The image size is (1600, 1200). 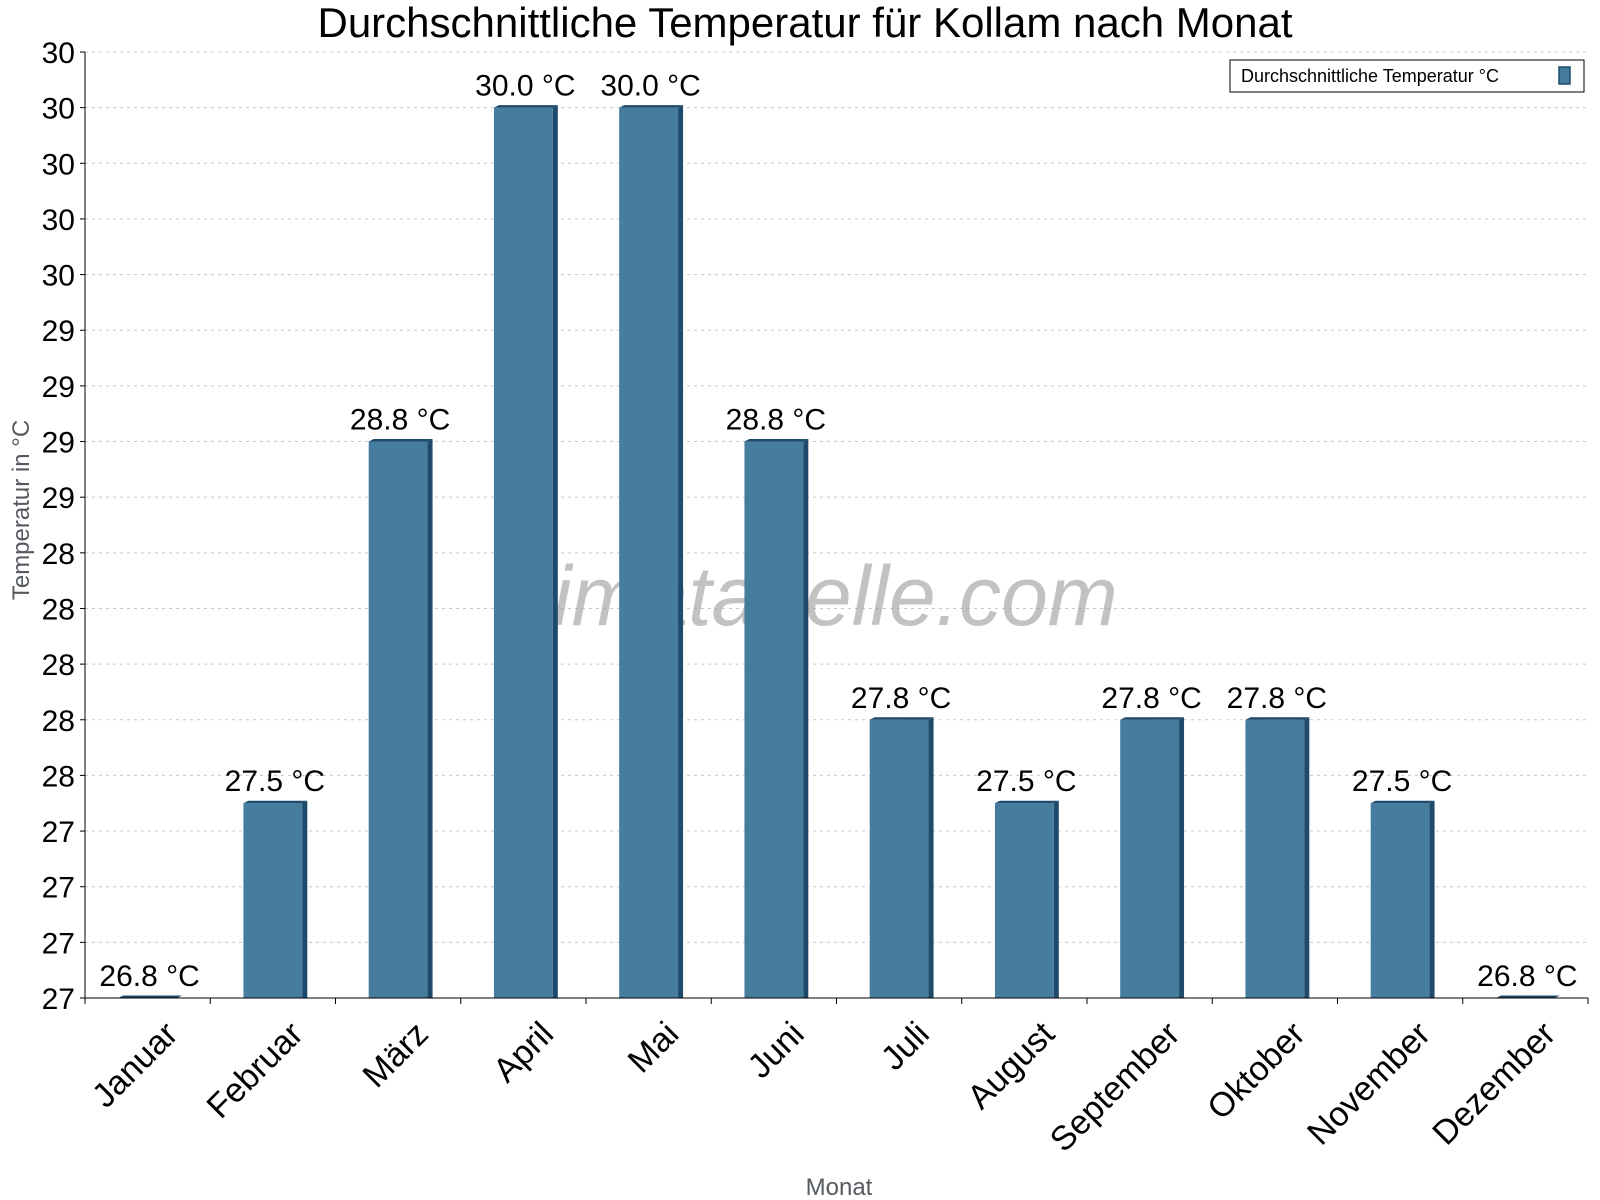 What do you see at coordinates (255, 1070) in the screenshot?
I see `x-tick-label-februar: Februar` at bounding box center [255, 1070].